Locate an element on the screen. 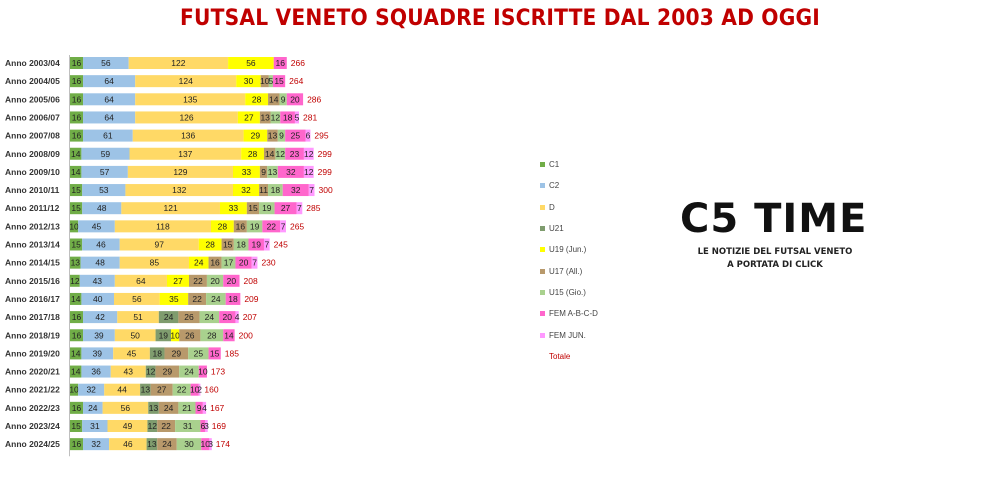 Image resolution: width=1000 pixels, height=477 pixels. segment-value-label: 132 is located at coordinates (179, 190).